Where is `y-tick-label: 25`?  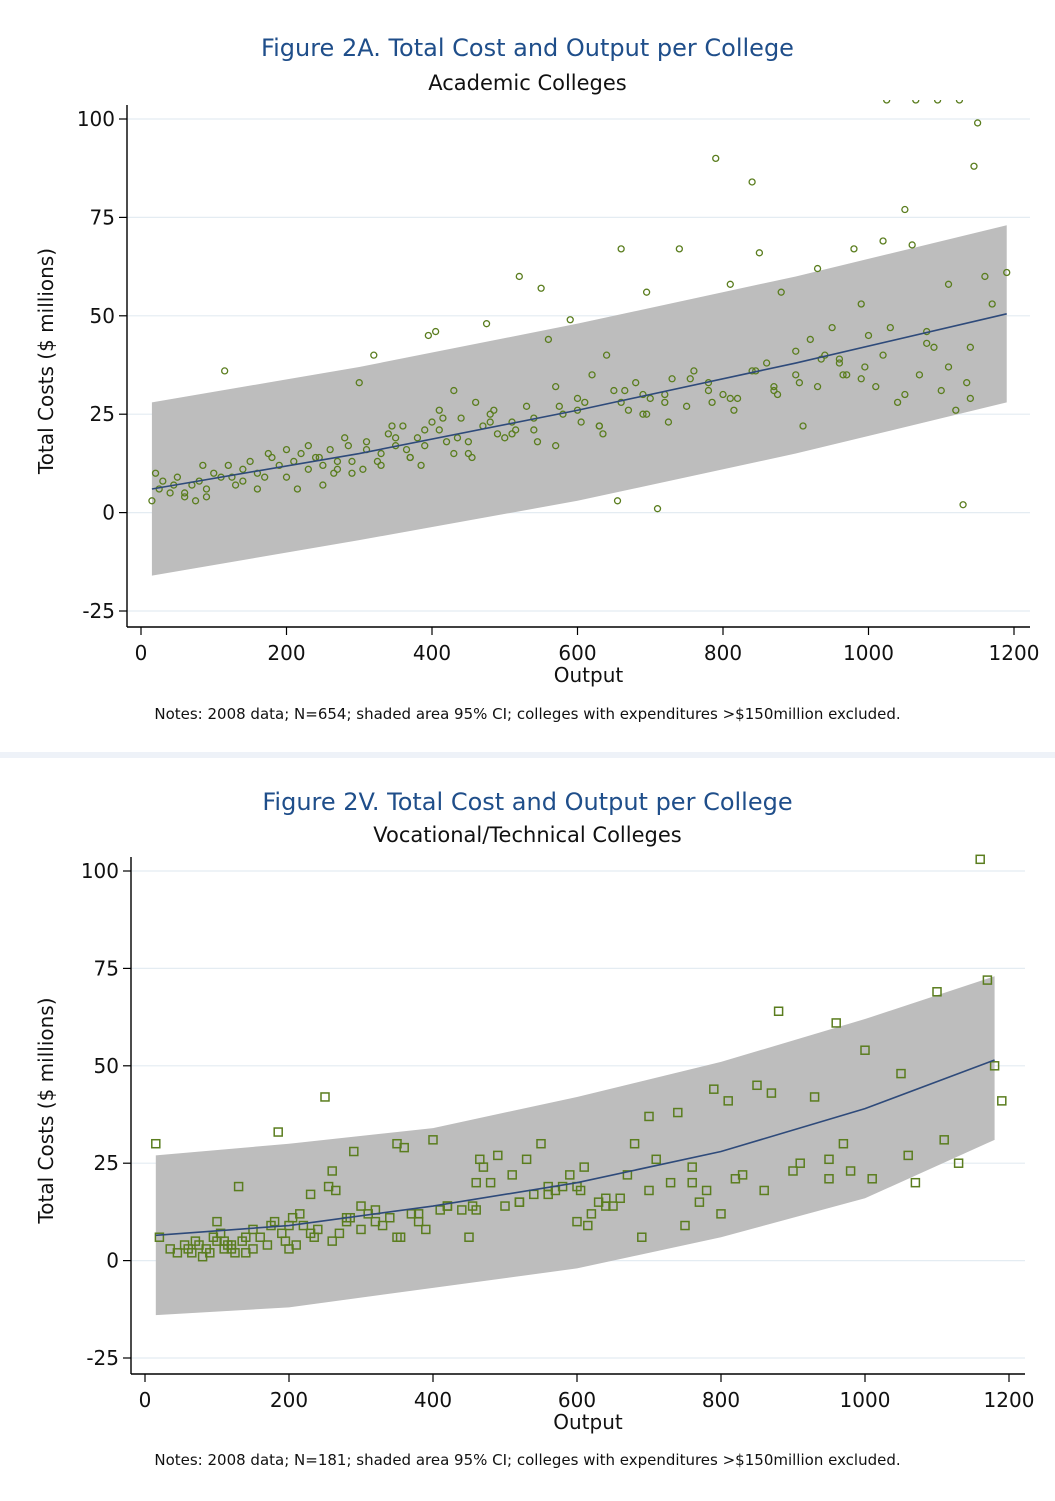 y-tick-label: 25 is located at coordinates (106, 1163).